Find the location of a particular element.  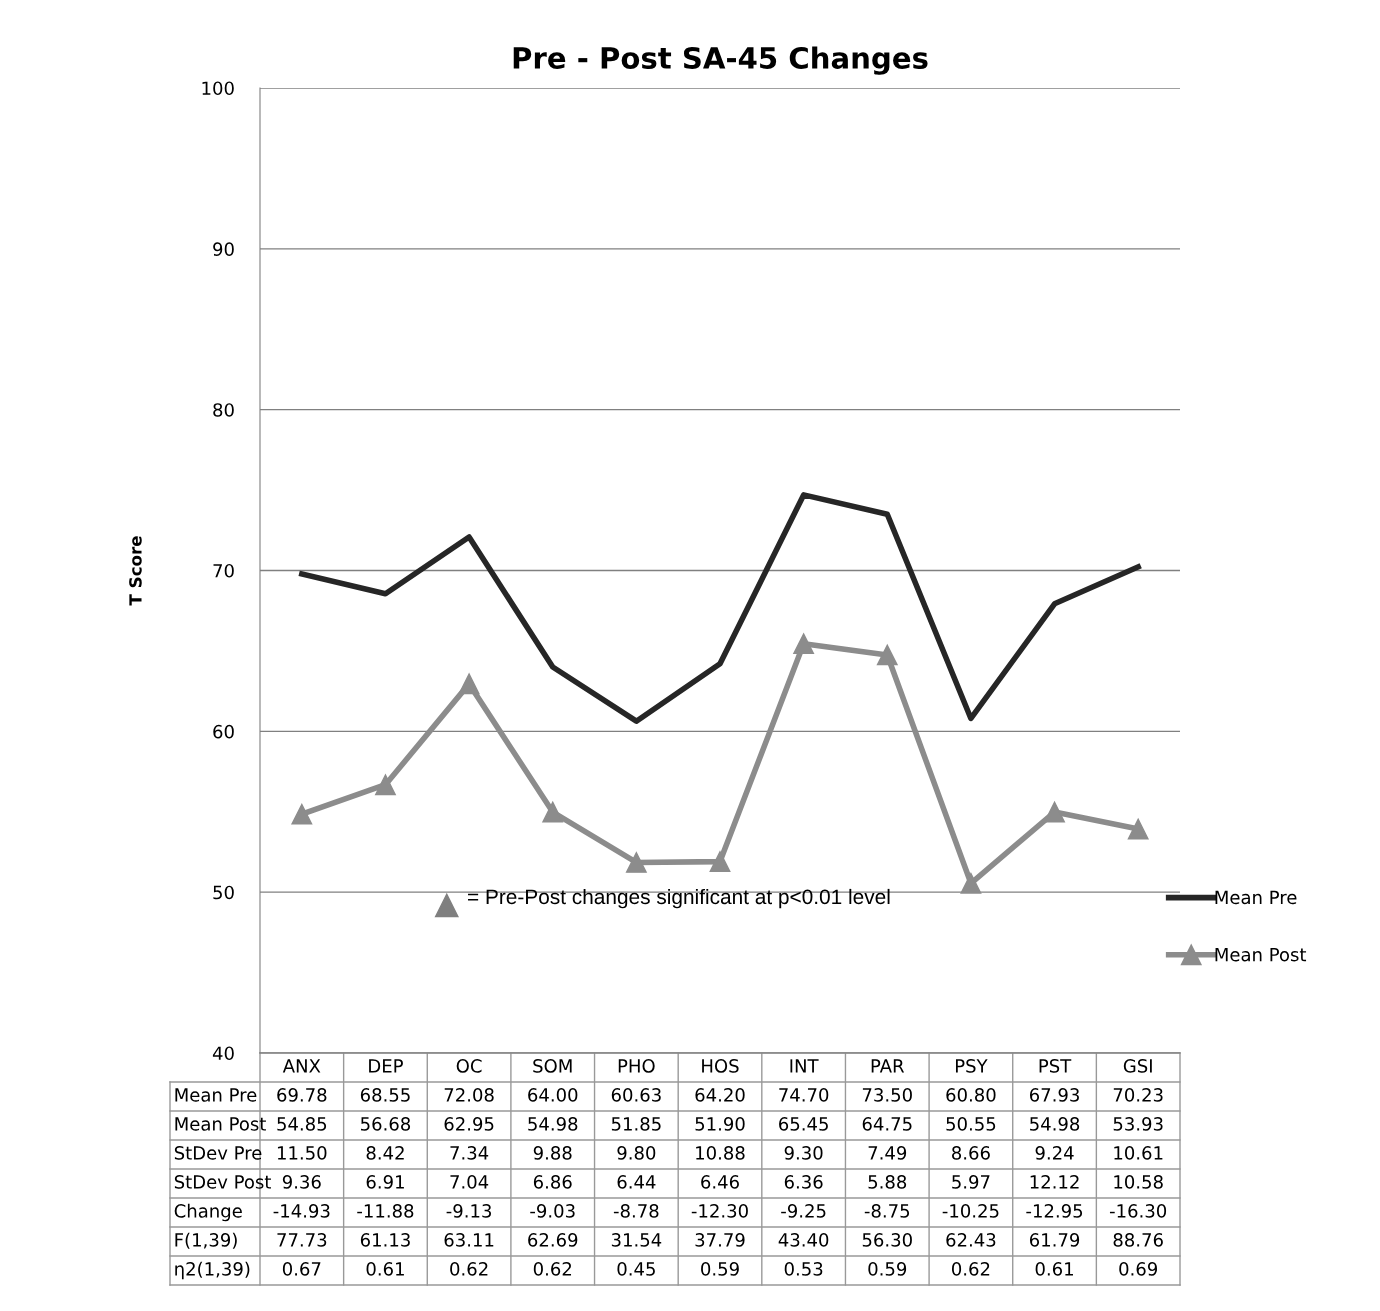

text: 68.55 is located at coordinates (385, 1095).